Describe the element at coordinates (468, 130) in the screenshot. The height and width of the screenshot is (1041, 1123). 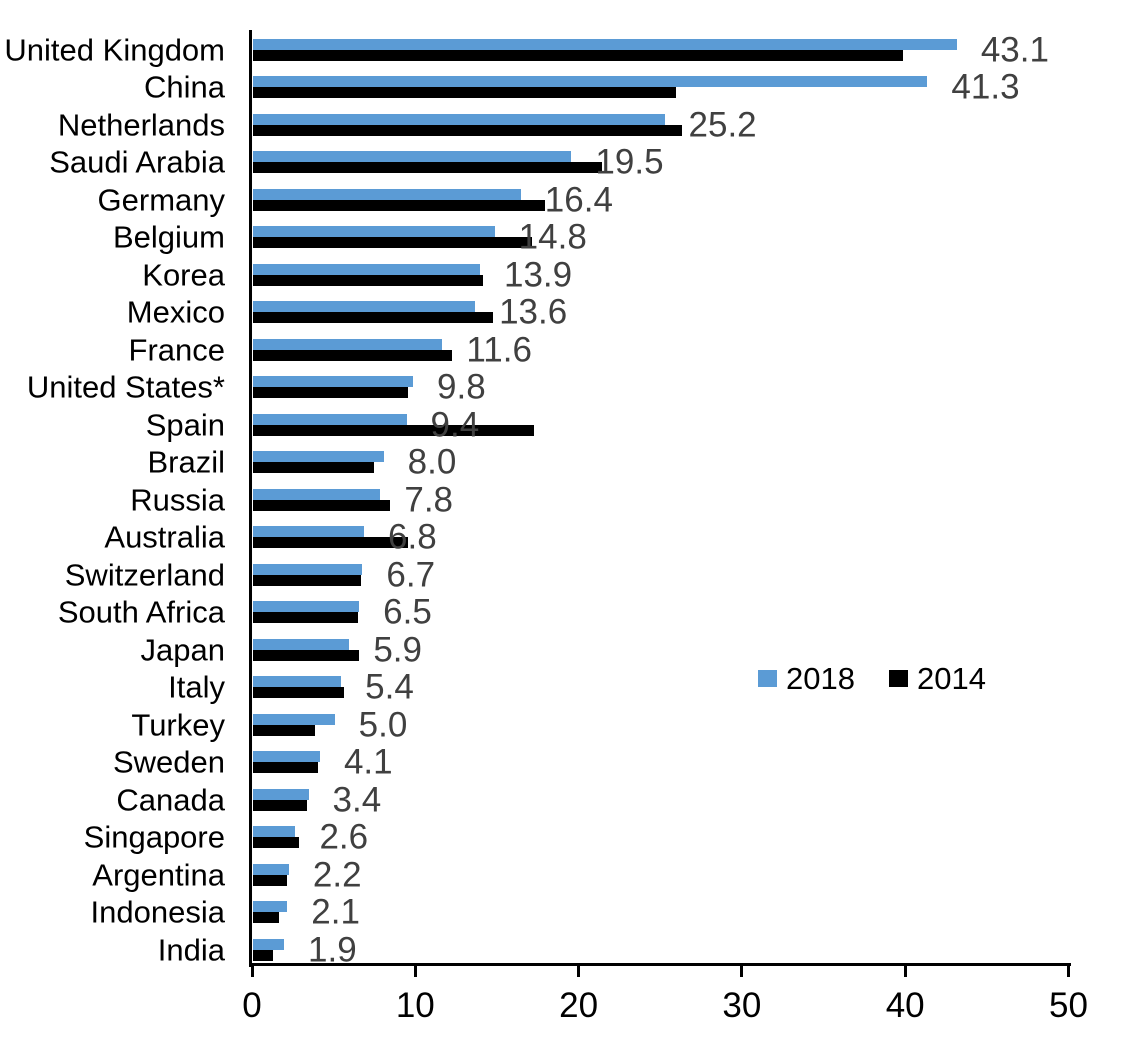
I see `bar-2014-netherlands` at that location.